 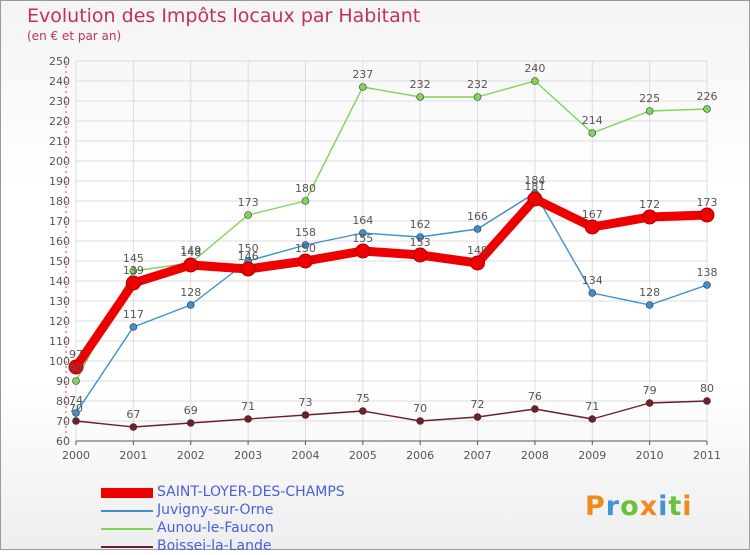 I want to click on x-tick-label: 2000, so click(x=76, y=455).